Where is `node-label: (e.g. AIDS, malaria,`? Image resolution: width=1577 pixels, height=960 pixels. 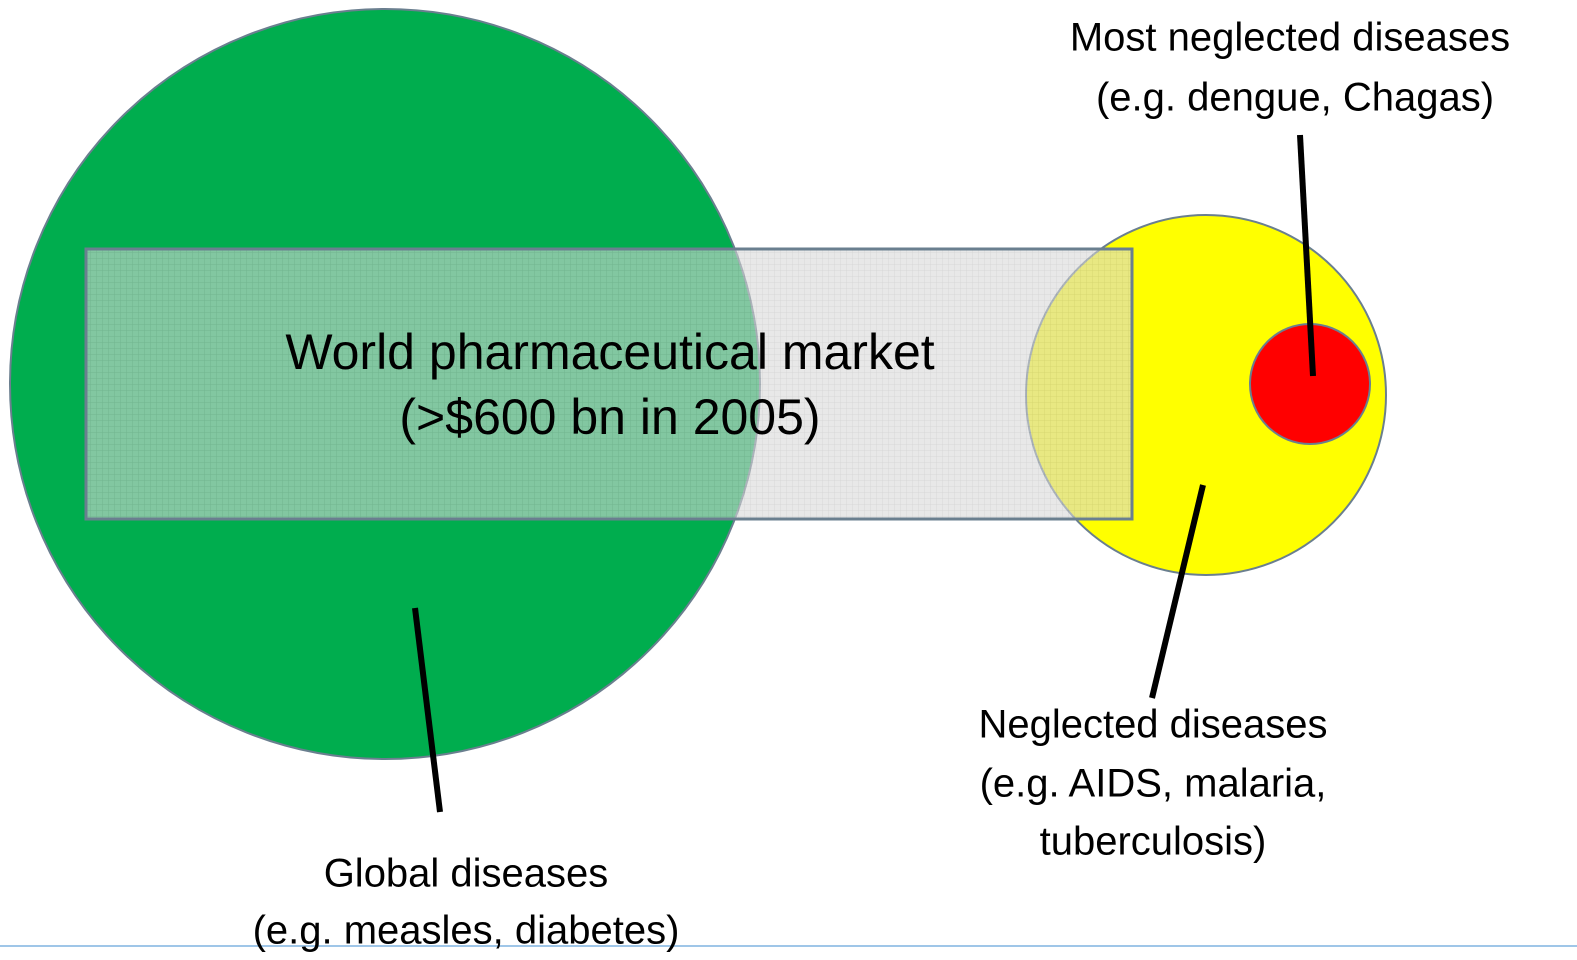
node-label: (e.g. AIDS, malaria, is located at coordinates (1153, 784).